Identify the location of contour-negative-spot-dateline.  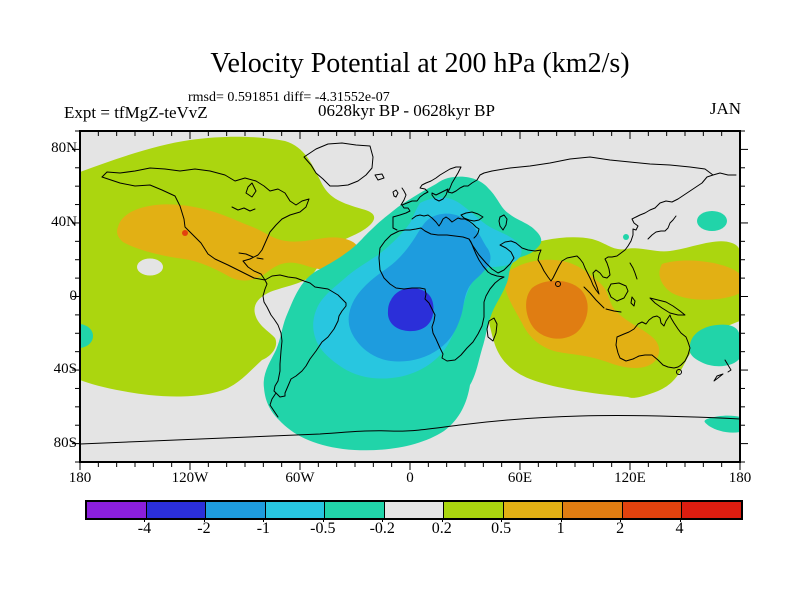
(86, 336).